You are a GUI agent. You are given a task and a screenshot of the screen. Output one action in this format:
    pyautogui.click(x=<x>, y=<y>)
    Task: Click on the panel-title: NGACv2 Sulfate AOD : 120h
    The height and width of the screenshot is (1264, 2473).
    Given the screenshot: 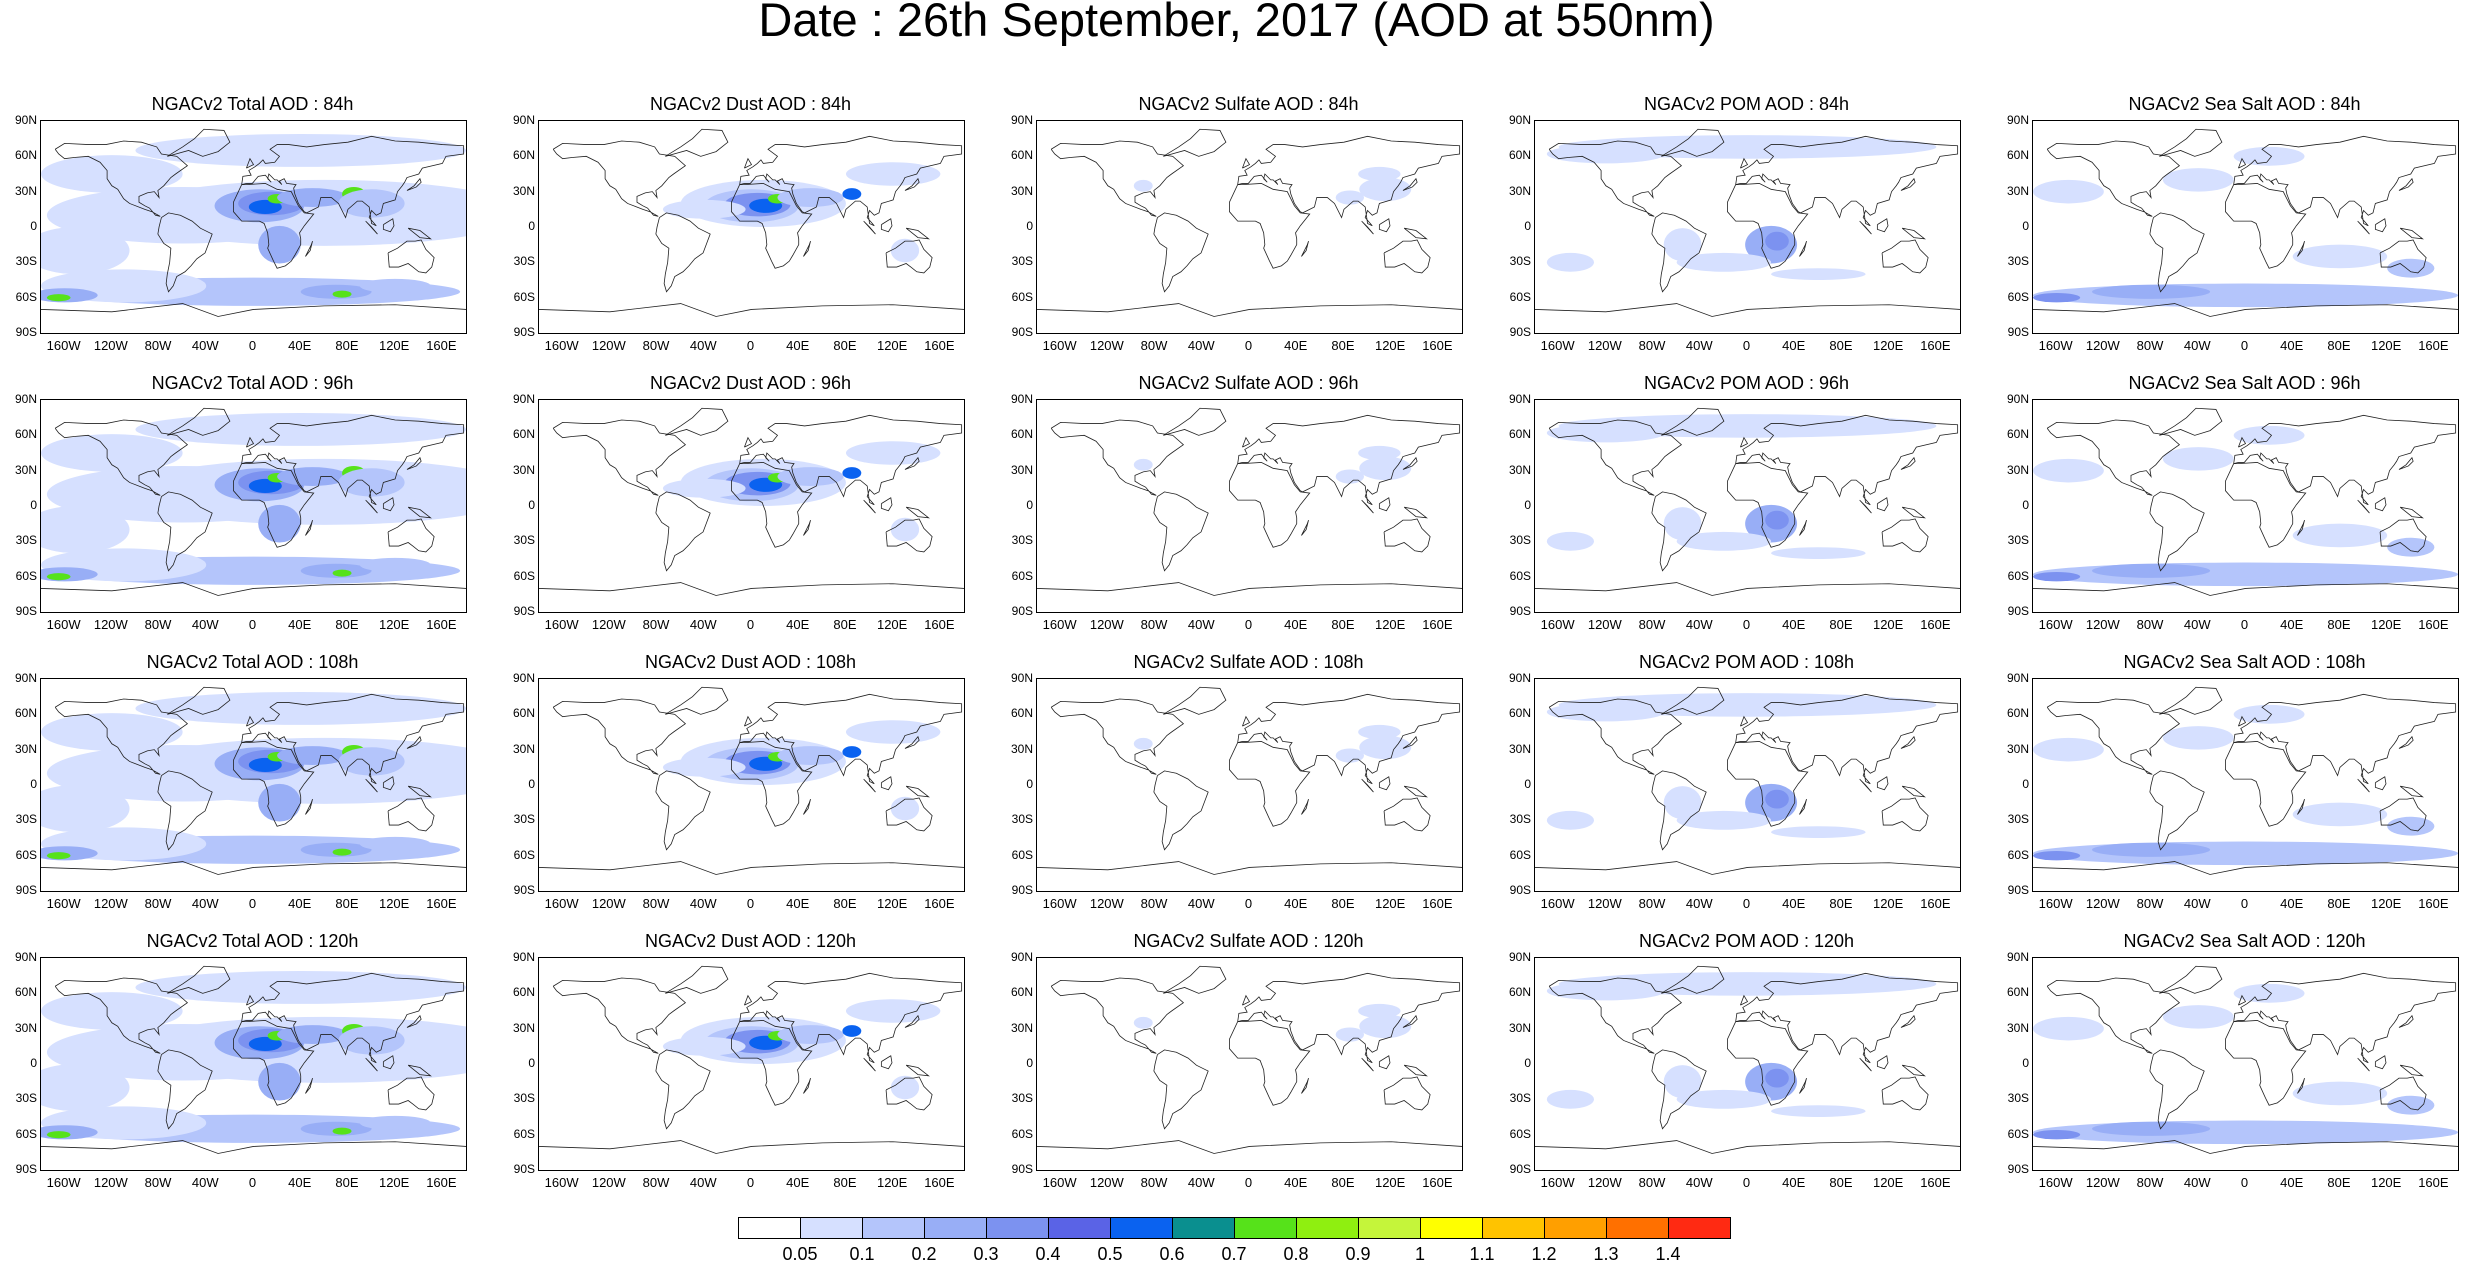 What is the action you would take?
    pyautogui.click(x=1248, y=941)
    